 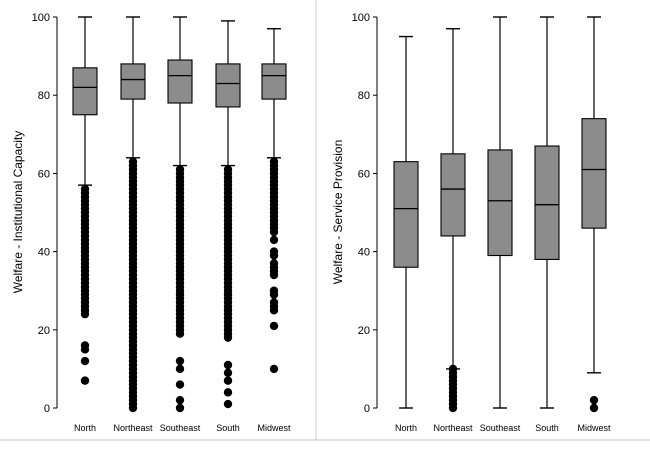 What do you see at coordinates (18, 212) in the screenshot?
I see `y-axis-title: Welfare - Institutional Capacity` at bounding box center [18, 212].